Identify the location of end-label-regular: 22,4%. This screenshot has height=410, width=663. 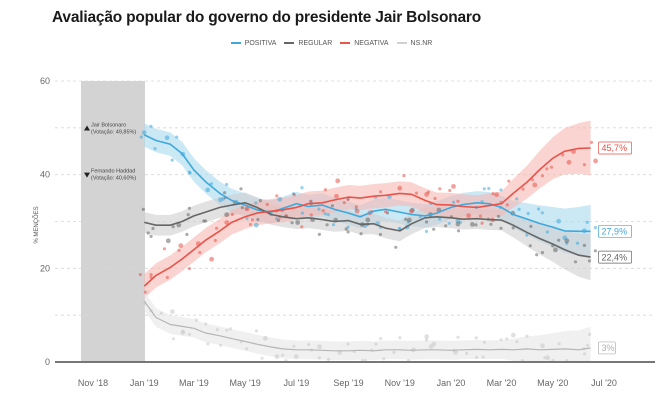
(615, 257).